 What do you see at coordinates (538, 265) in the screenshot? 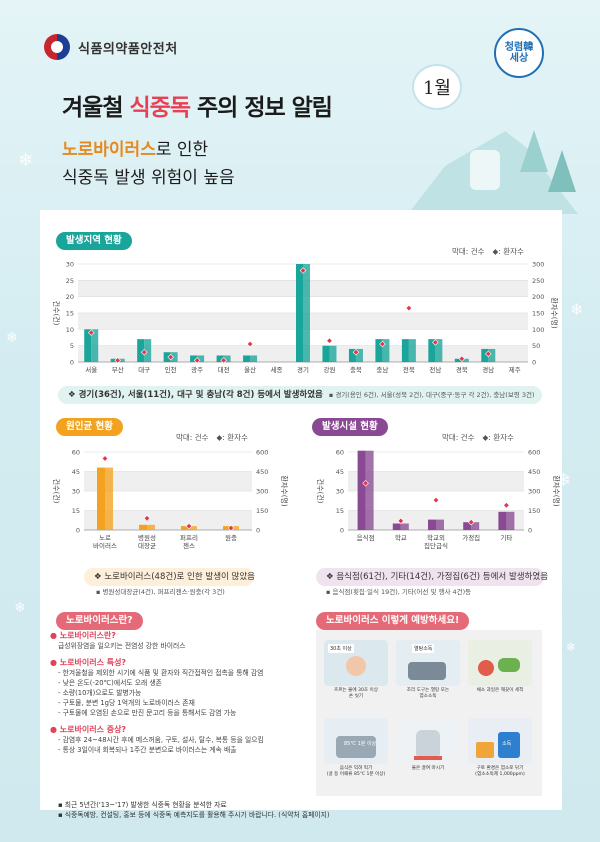
I see `y2-tick-label: 300` at bounding box center [538, 265].